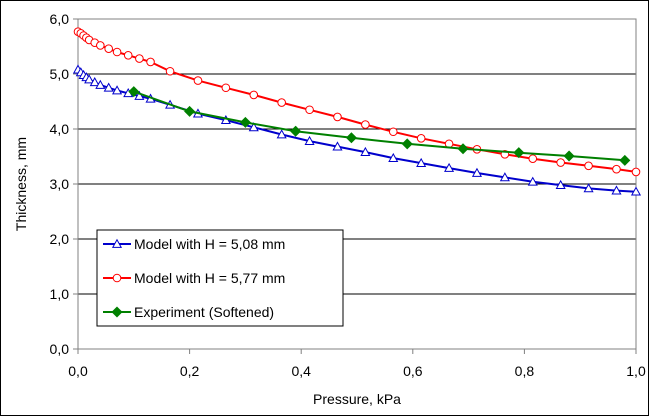 The width and height of the screenshot is (649, 416). Describe the element at coordinates (60, 19) in the screenshot. I see `y-tick-label: 6,0` at that location.